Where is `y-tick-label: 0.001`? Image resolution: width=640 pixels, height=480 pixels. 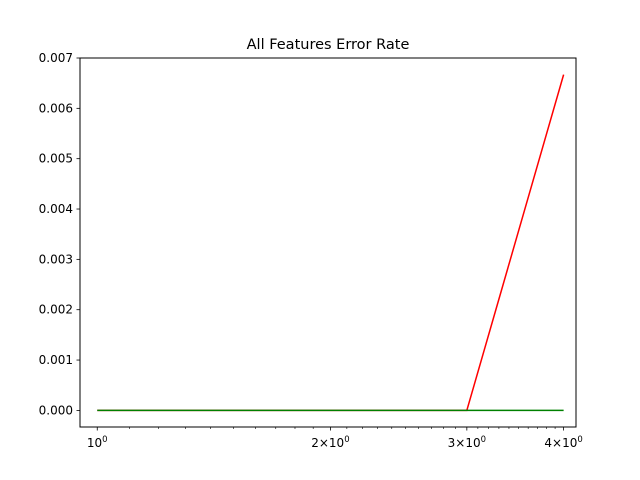 y-tick-label: 0.001 is located at coordinates (56, 360).